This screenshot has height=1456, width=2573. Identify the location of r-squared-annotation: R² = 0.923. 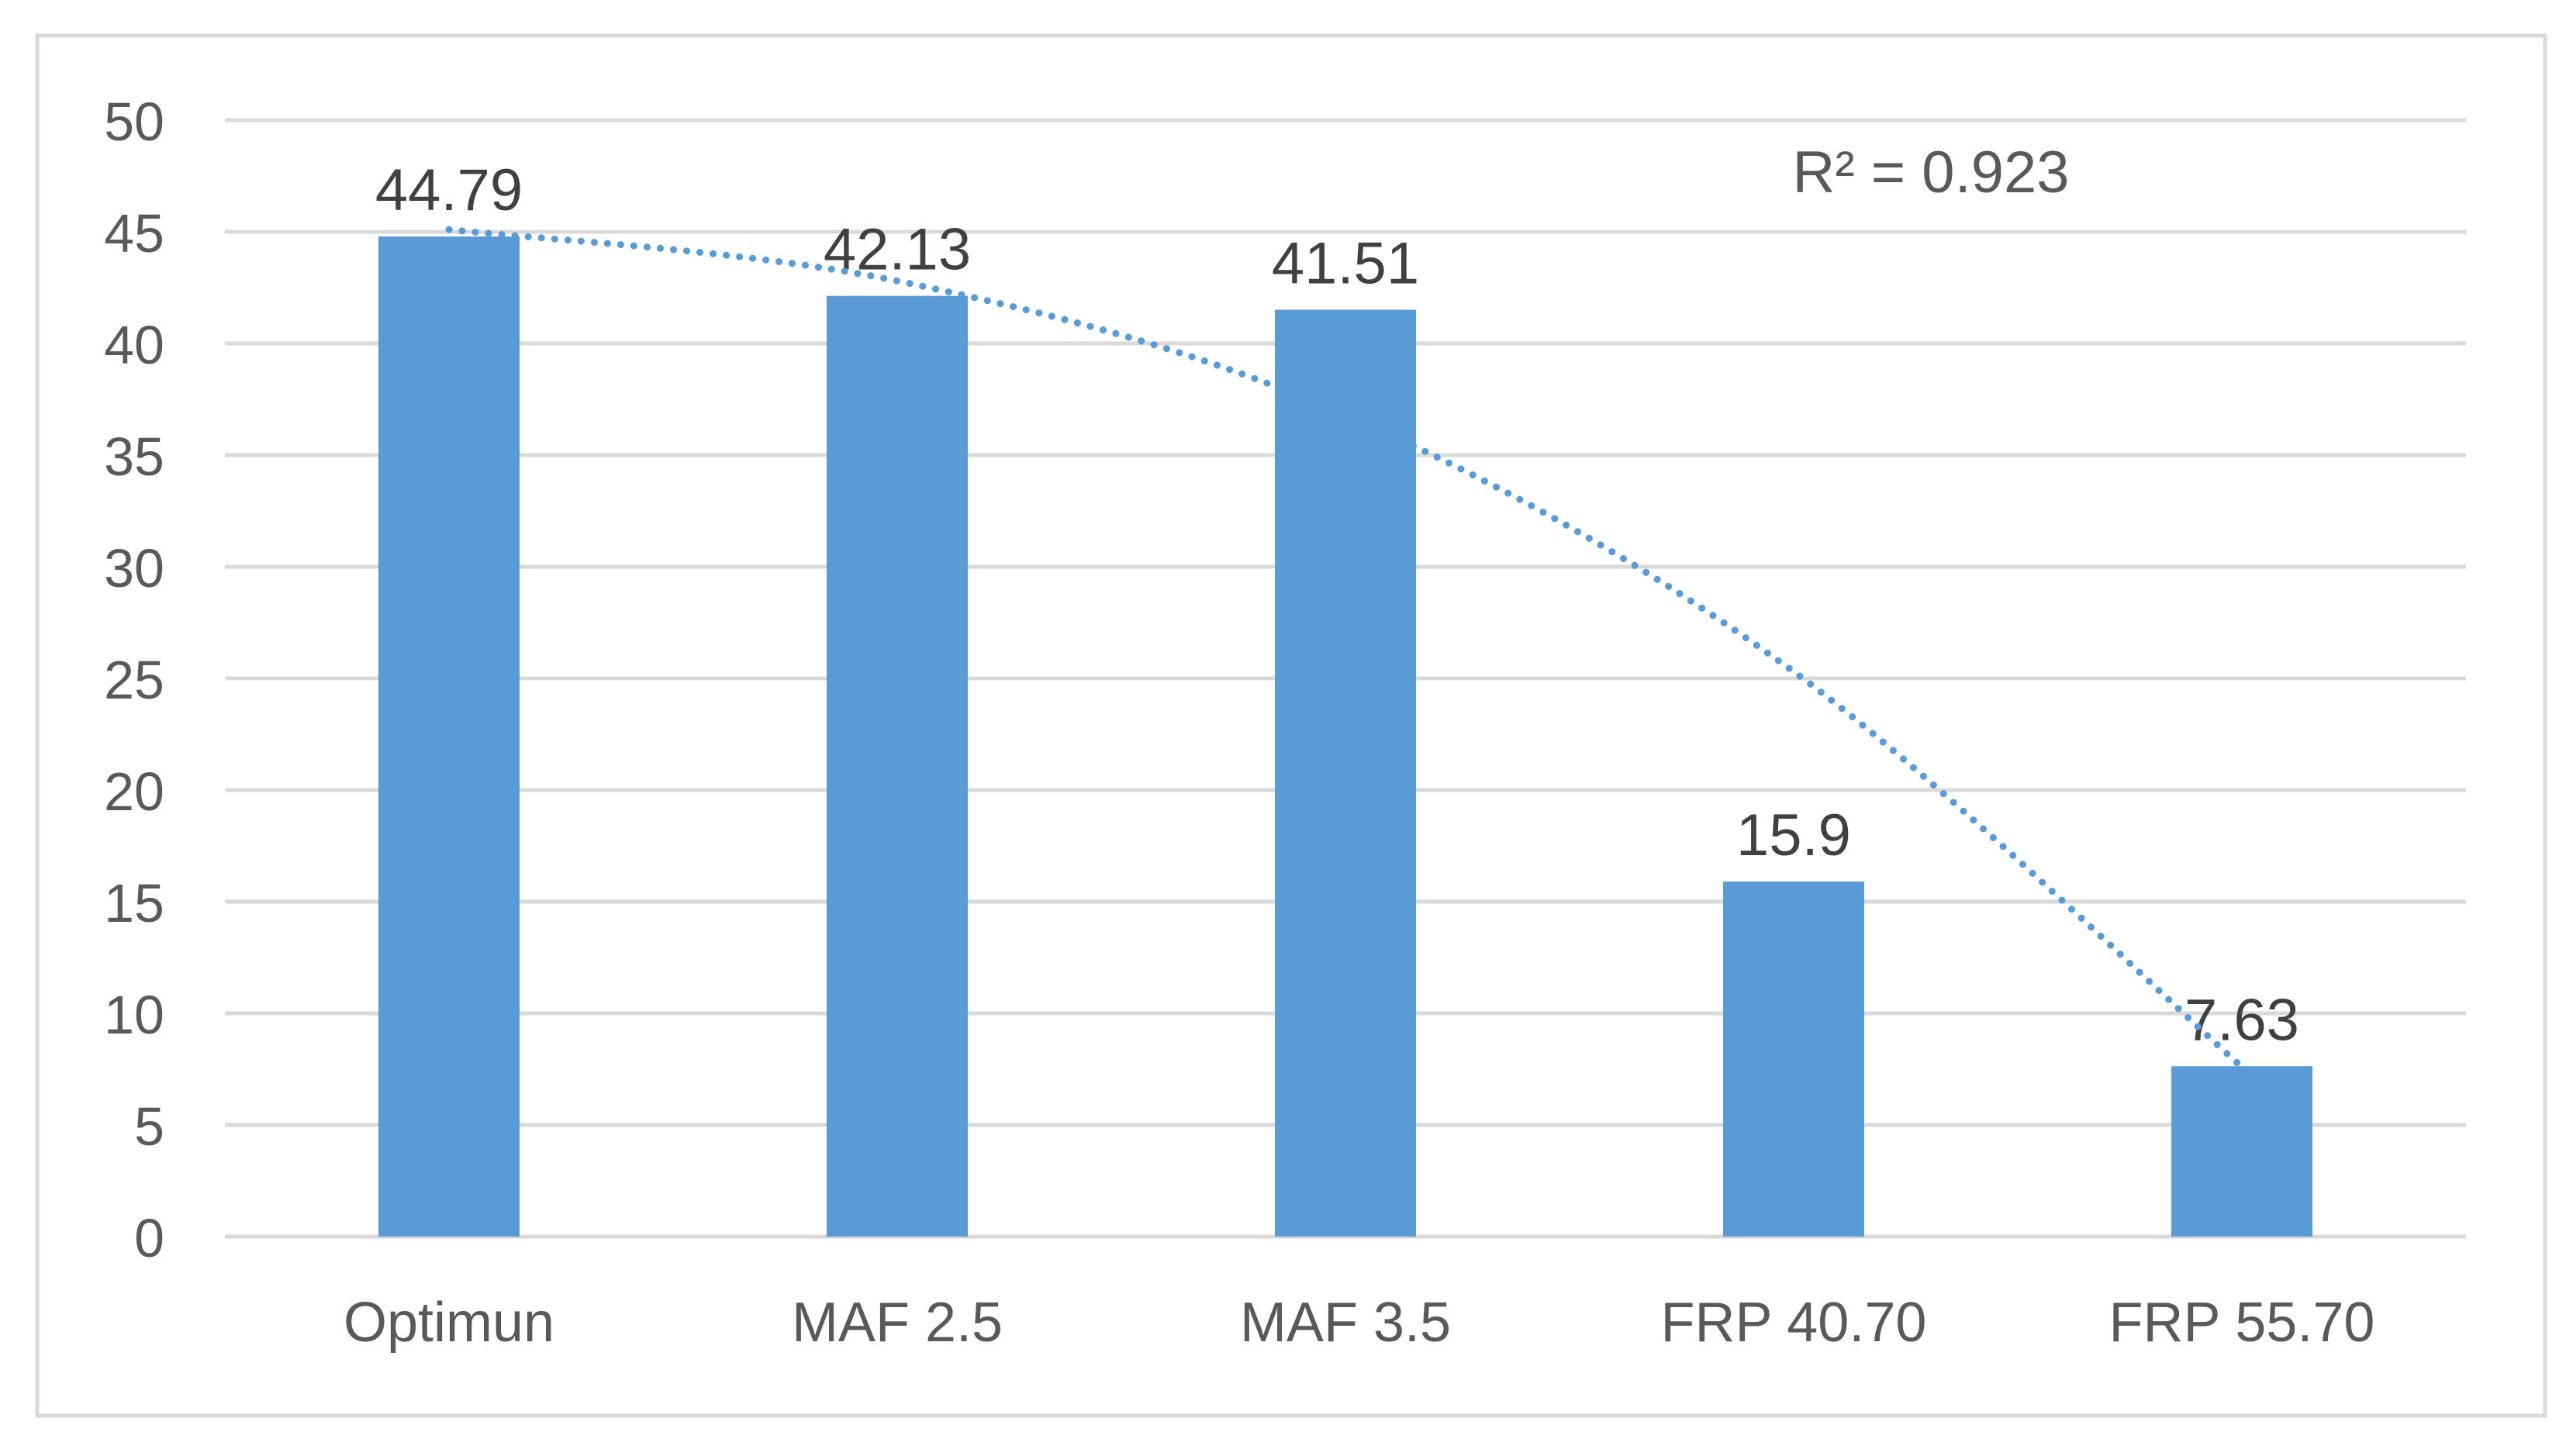
(1932, 173).